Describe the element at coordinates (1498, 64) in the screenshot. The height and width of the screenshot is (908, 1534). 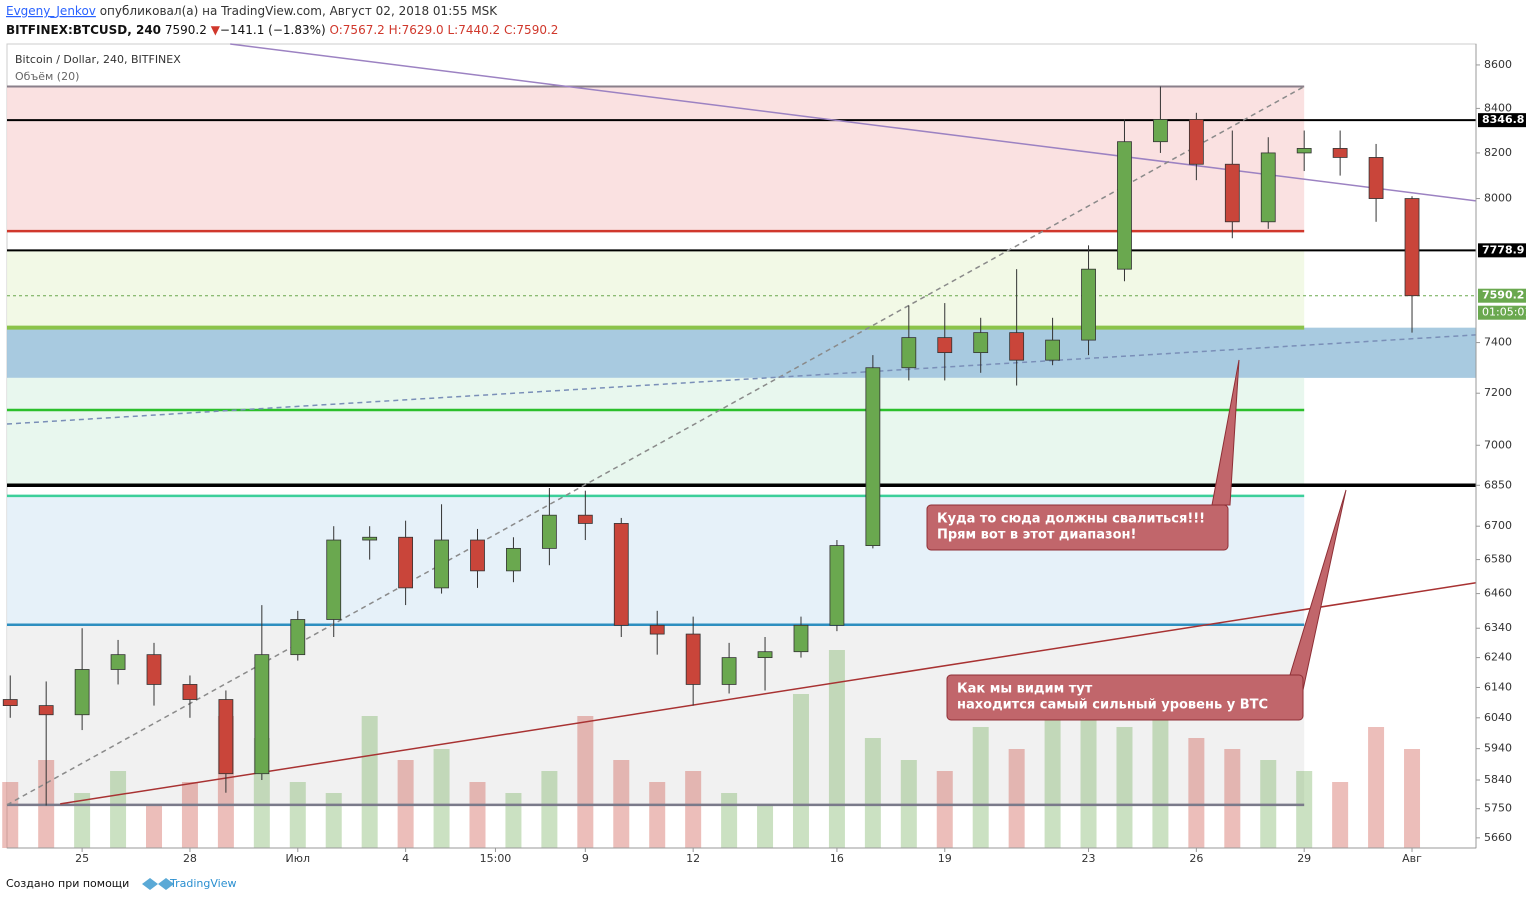
I see `y-tick-label: 8600` at that location.